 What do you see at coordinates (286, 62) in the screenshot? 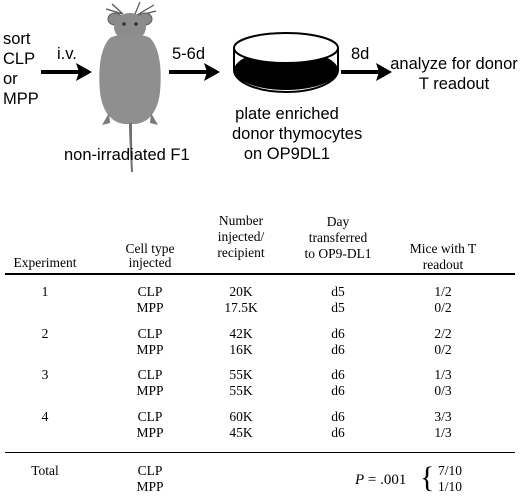
I see `culture-plate-icon` at bounding box center [286, 62].